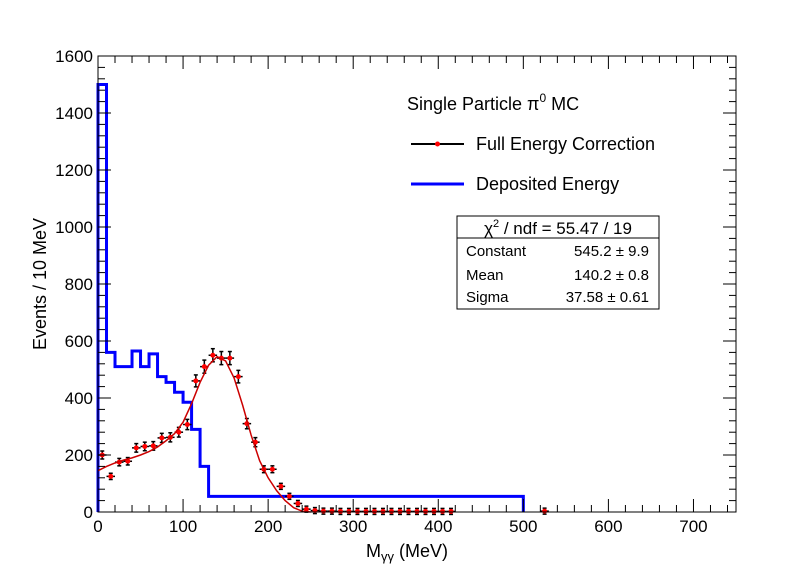  Describe the element at coordinates (88, 512) in the screenshot. I see `y-tick-label: 0` at that location.